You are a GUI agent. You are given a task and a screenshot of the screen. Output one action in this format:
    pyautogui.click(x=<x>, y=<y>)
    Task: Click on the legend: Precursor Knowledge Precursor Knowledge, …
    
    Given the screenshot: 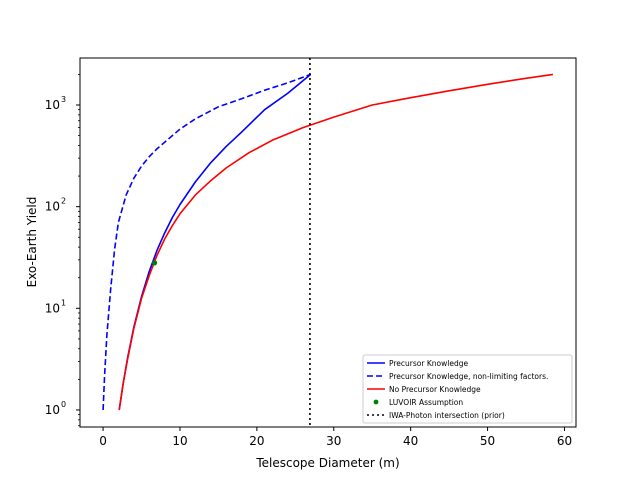 What is the action you would take?
    pyautogui.click(x=467, y=389)
    